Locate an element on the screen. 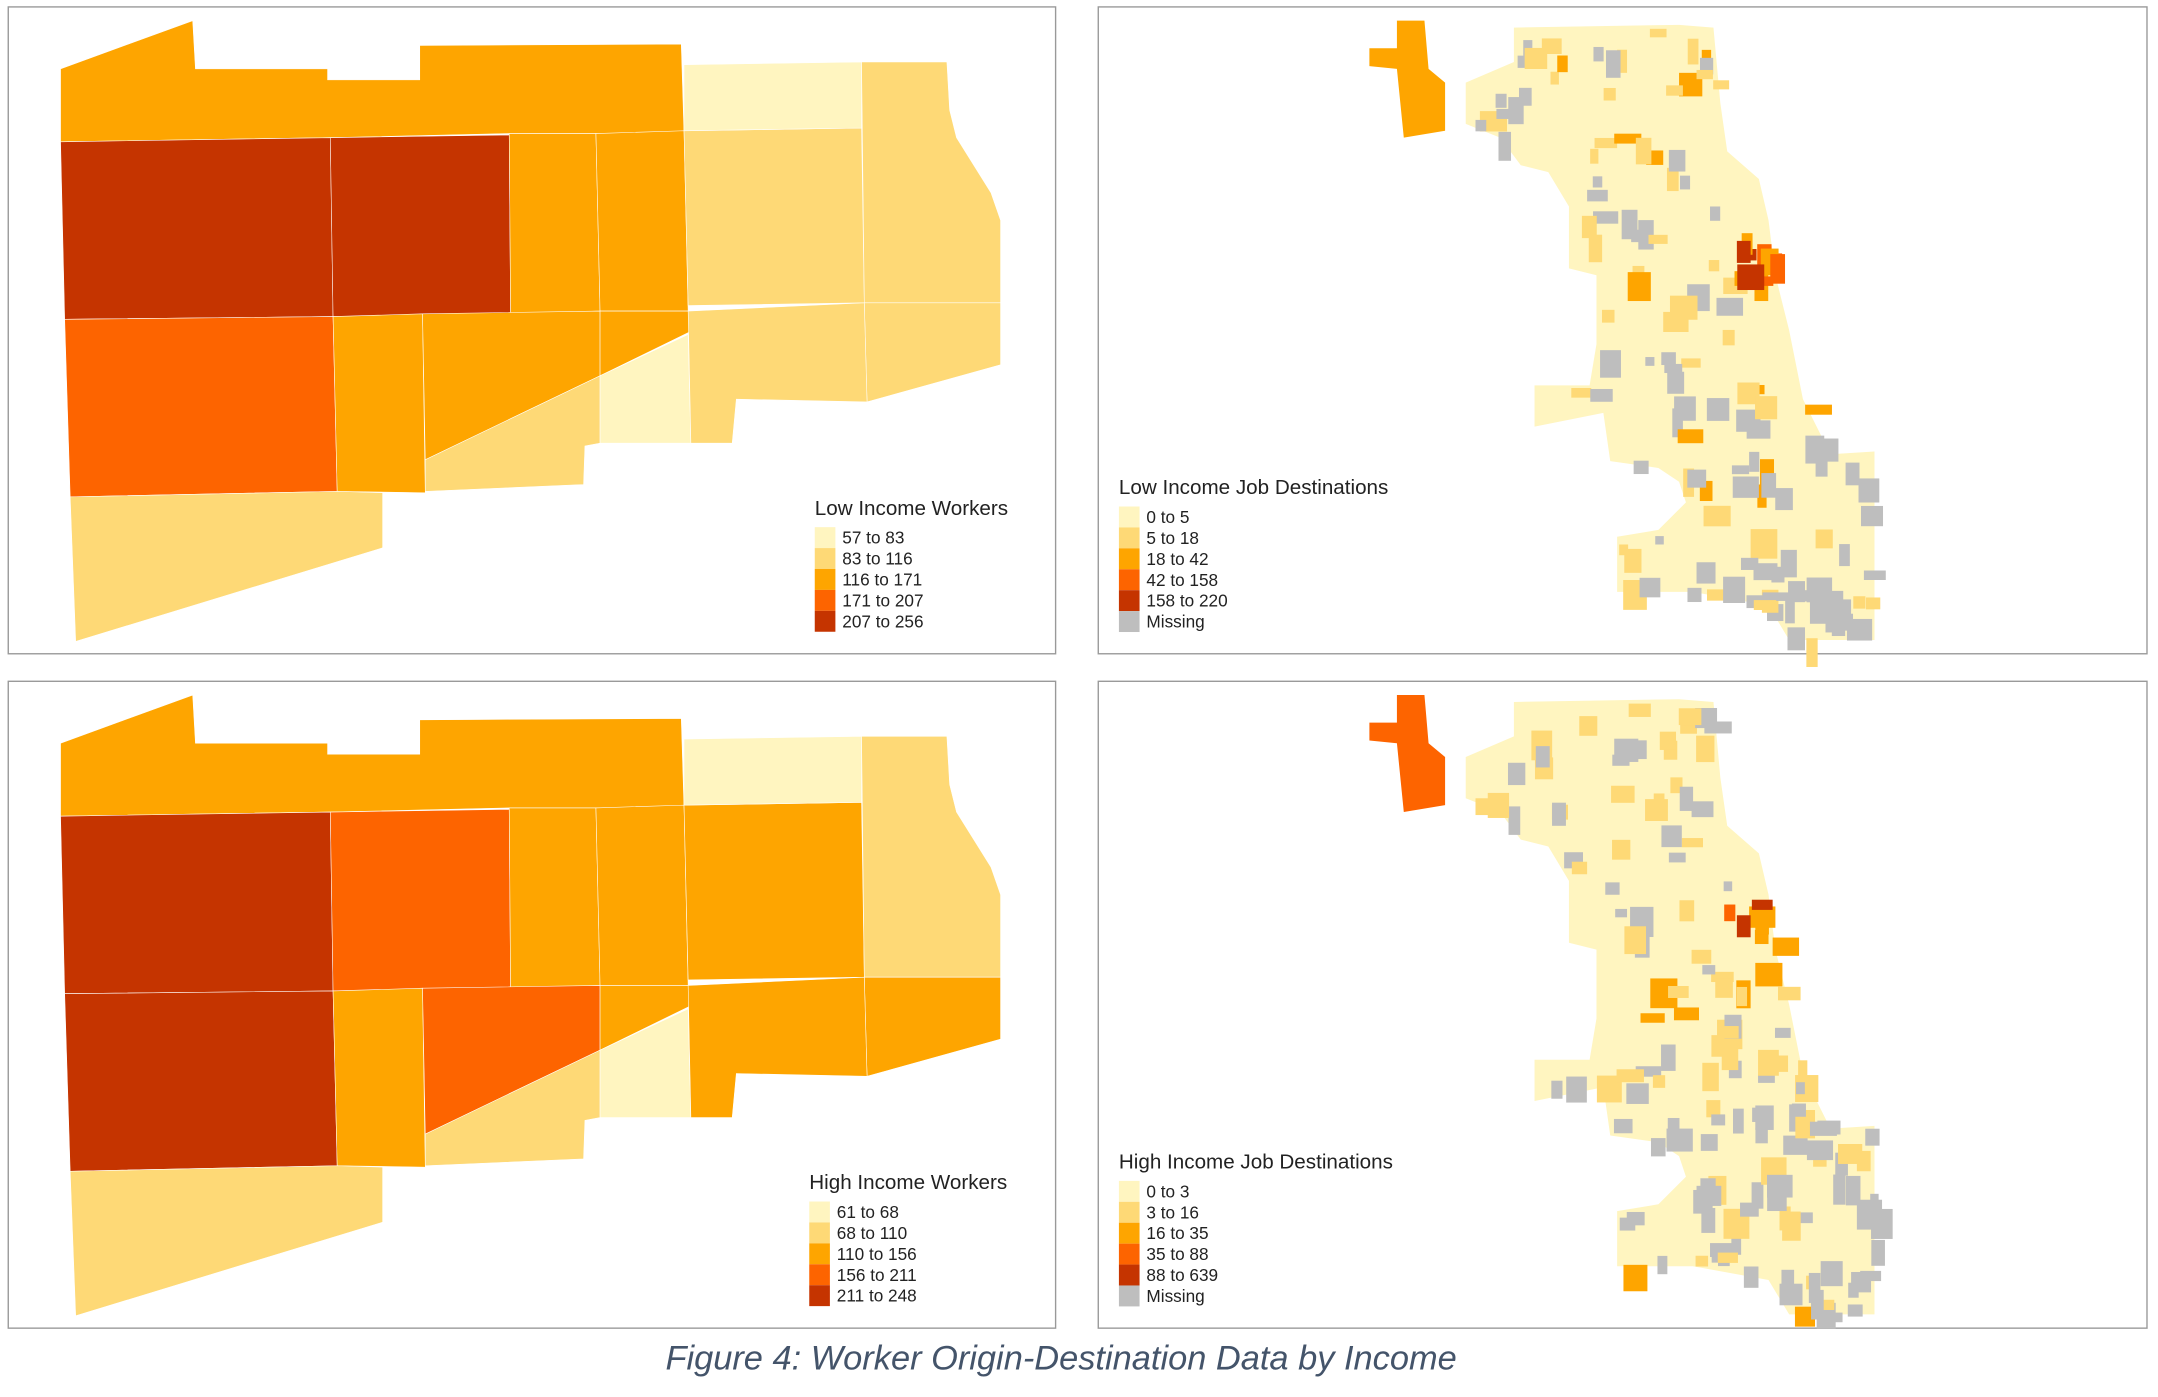 This screenshot has height=1397, width=2158. legend-title: Low Income Job Destinations is located at coordinates (1253, 487).